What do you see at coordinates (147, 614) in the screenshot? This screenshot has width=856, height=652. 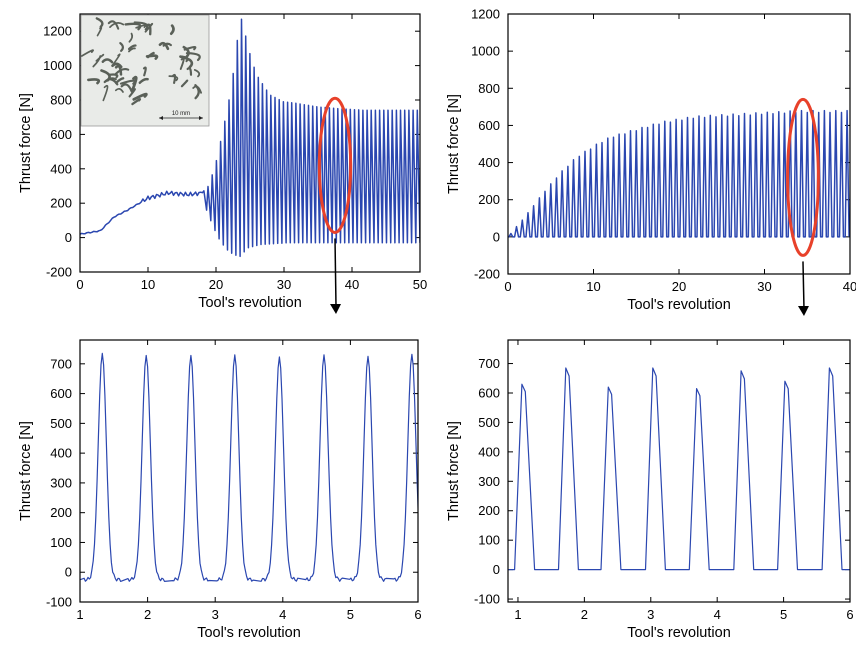 I see `x-tick-label: 2` at bounding box center [147, 614].